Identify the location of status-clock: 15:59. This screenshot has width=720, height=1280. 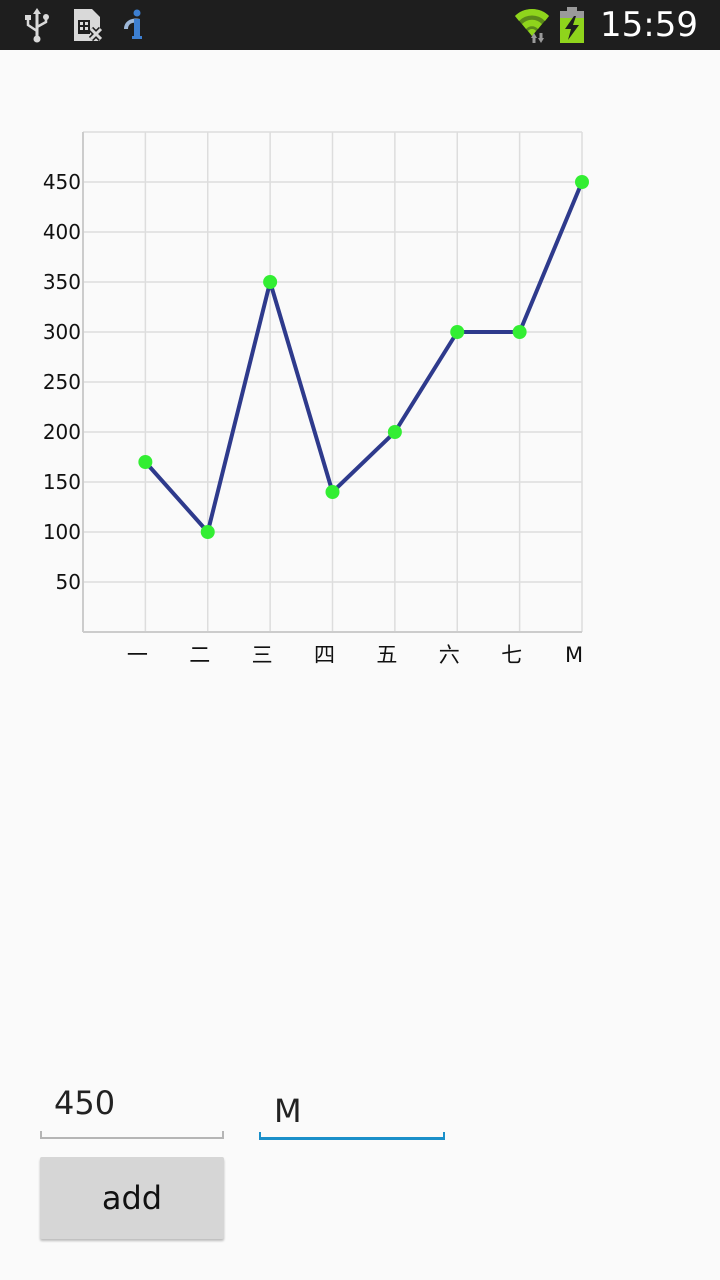
(649, 25).